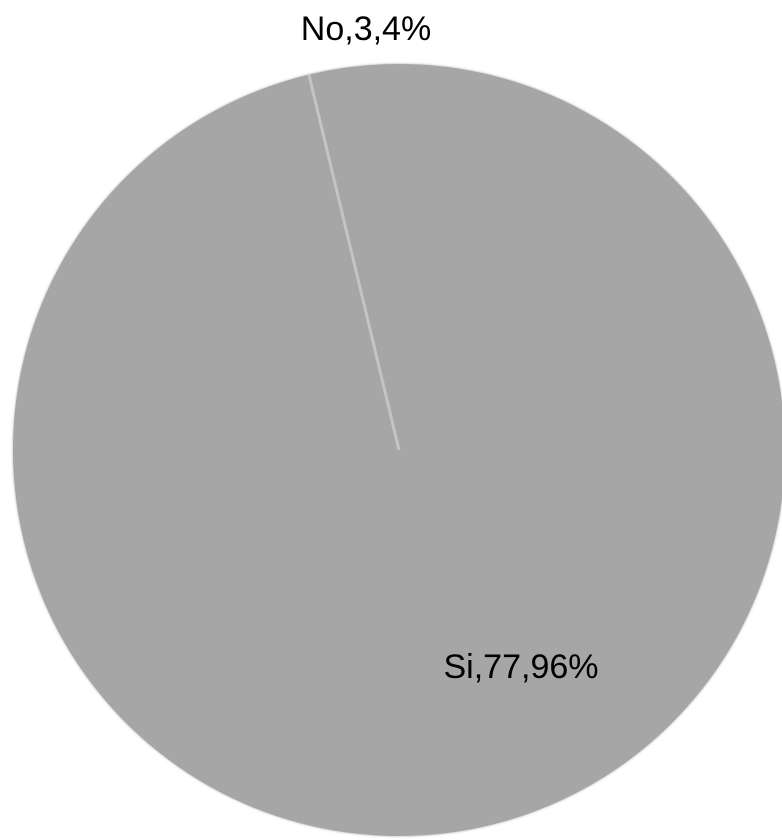  What do you see at coordinates (354, 262) in the screenshot?
I see `slice-separator` at bounding box center [354, 262].